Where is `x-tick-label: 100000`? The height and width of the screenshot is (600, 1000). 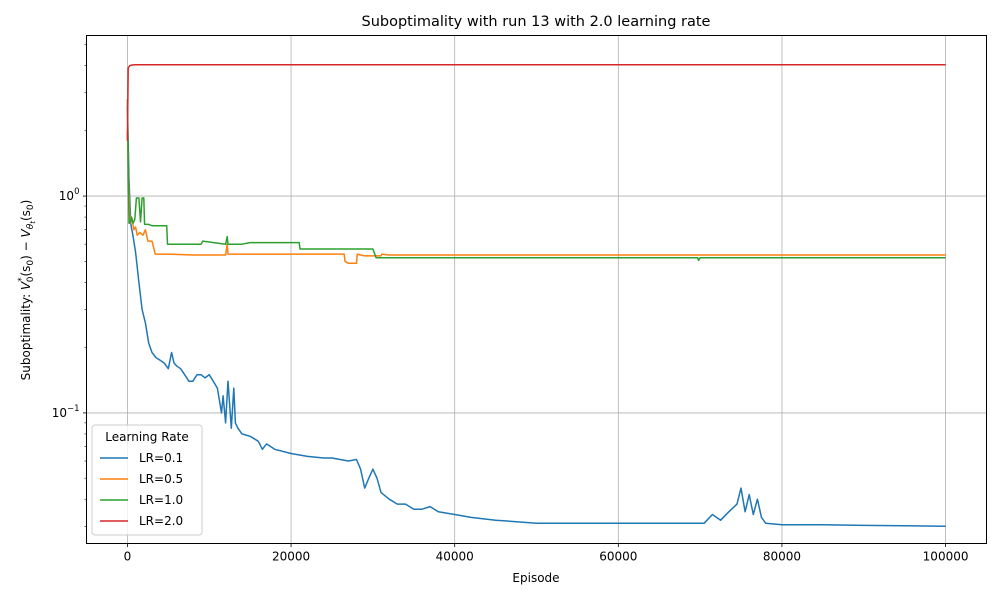 x-tick-label: 100000 is located at coordinates (946, 557).